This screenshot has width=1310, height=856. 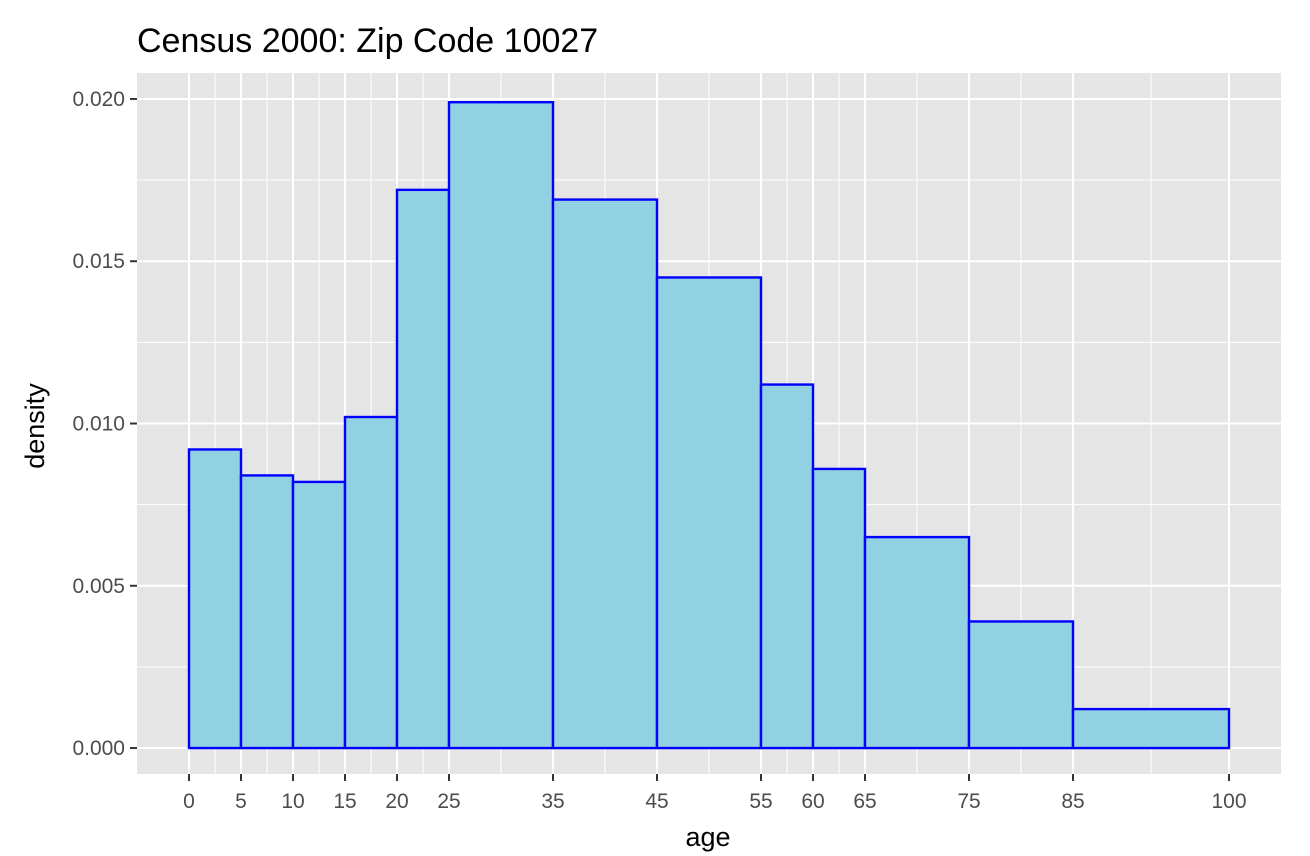 I want to click on y-axis: 0.000 0.005 0.010 0.015 0.020, so click(x=104, y=424).